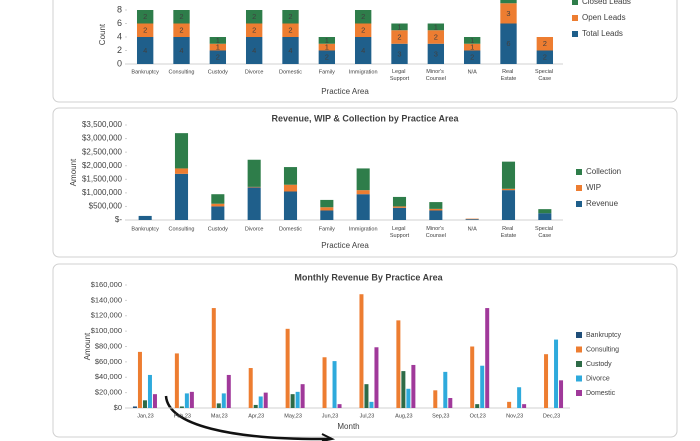 The height and width of the screenshot is (441, 700). What do you see at coordinates (108, 376) in the screenshot?
I see `y-tick-label: $40,000` at bounding box center [108, 376].